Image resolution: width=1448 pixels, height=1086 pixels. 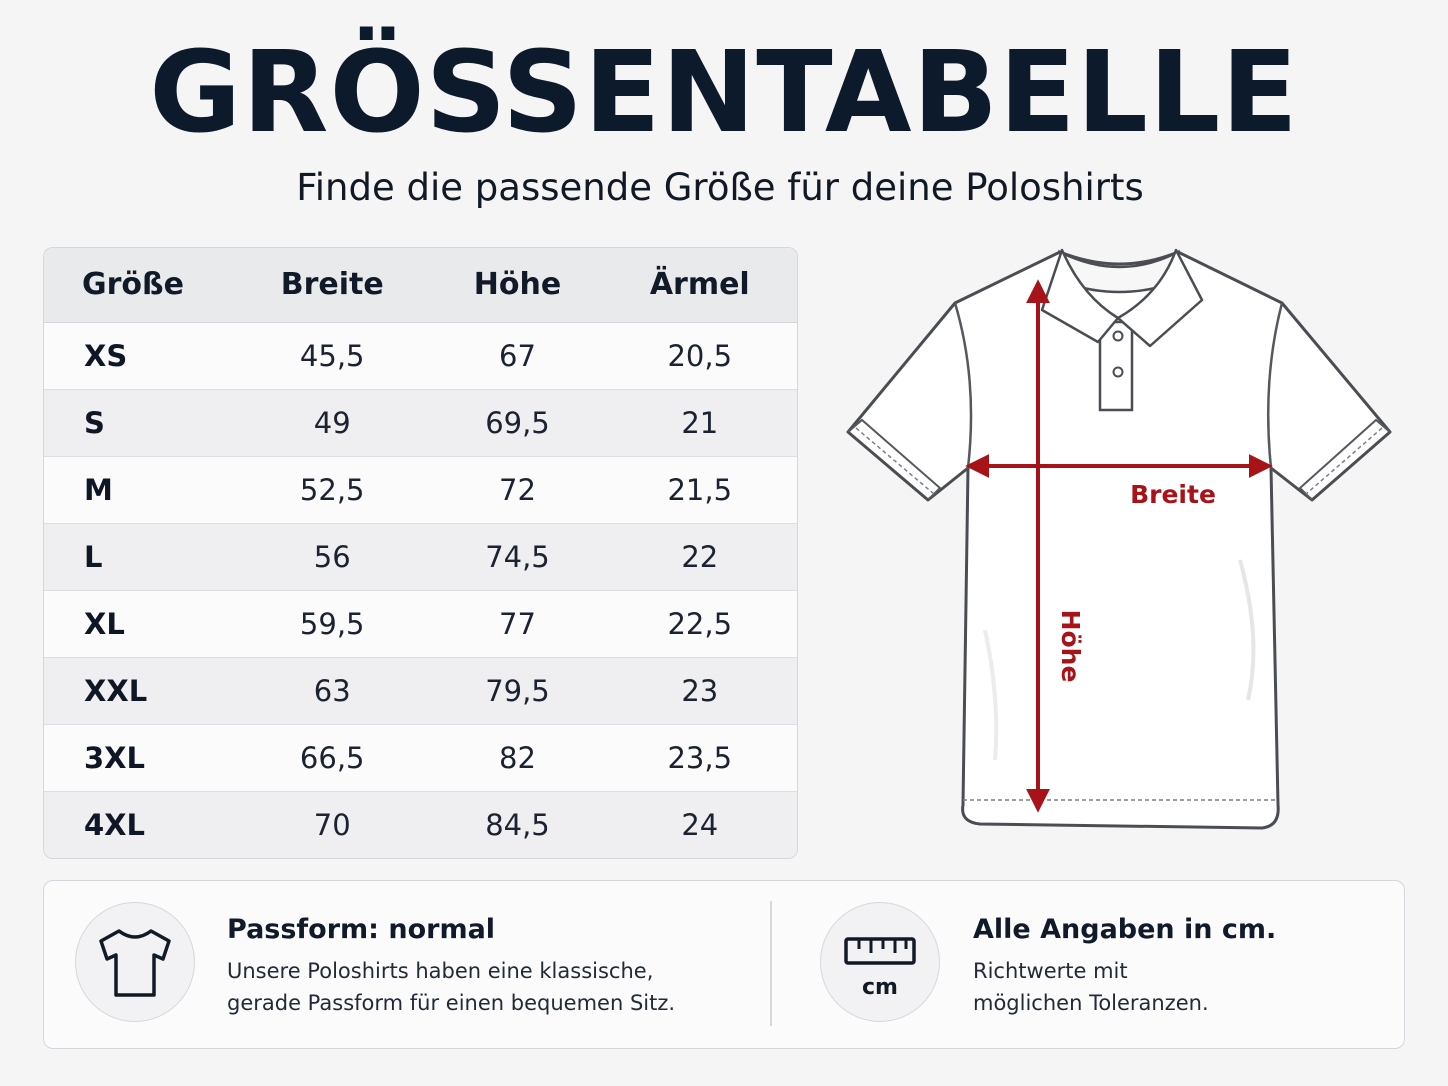 What do you see at coordinates (700, 422) in the screenshot?
I see `sleeve-cell: 21` at bounding box center [700, 422].